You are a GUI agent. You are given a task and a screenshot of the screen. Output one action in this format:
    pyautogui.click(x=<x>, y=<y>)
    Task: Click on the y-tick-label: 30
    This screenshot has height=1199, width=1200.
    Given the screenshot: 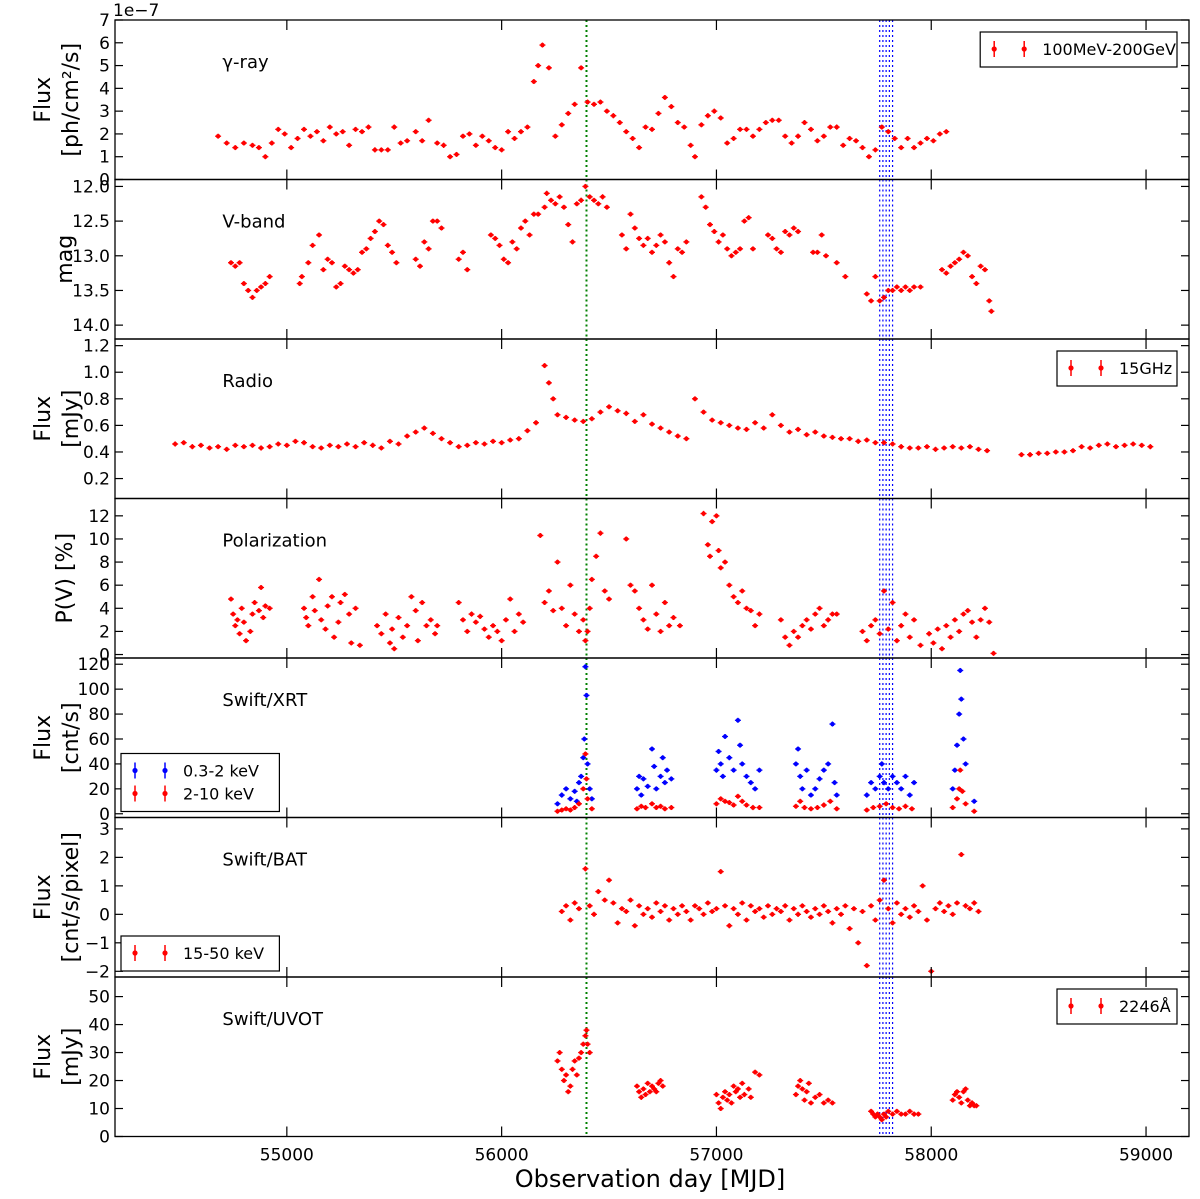 What is the action you would take?
    pyautogui.click(x=99, y=1054)
    